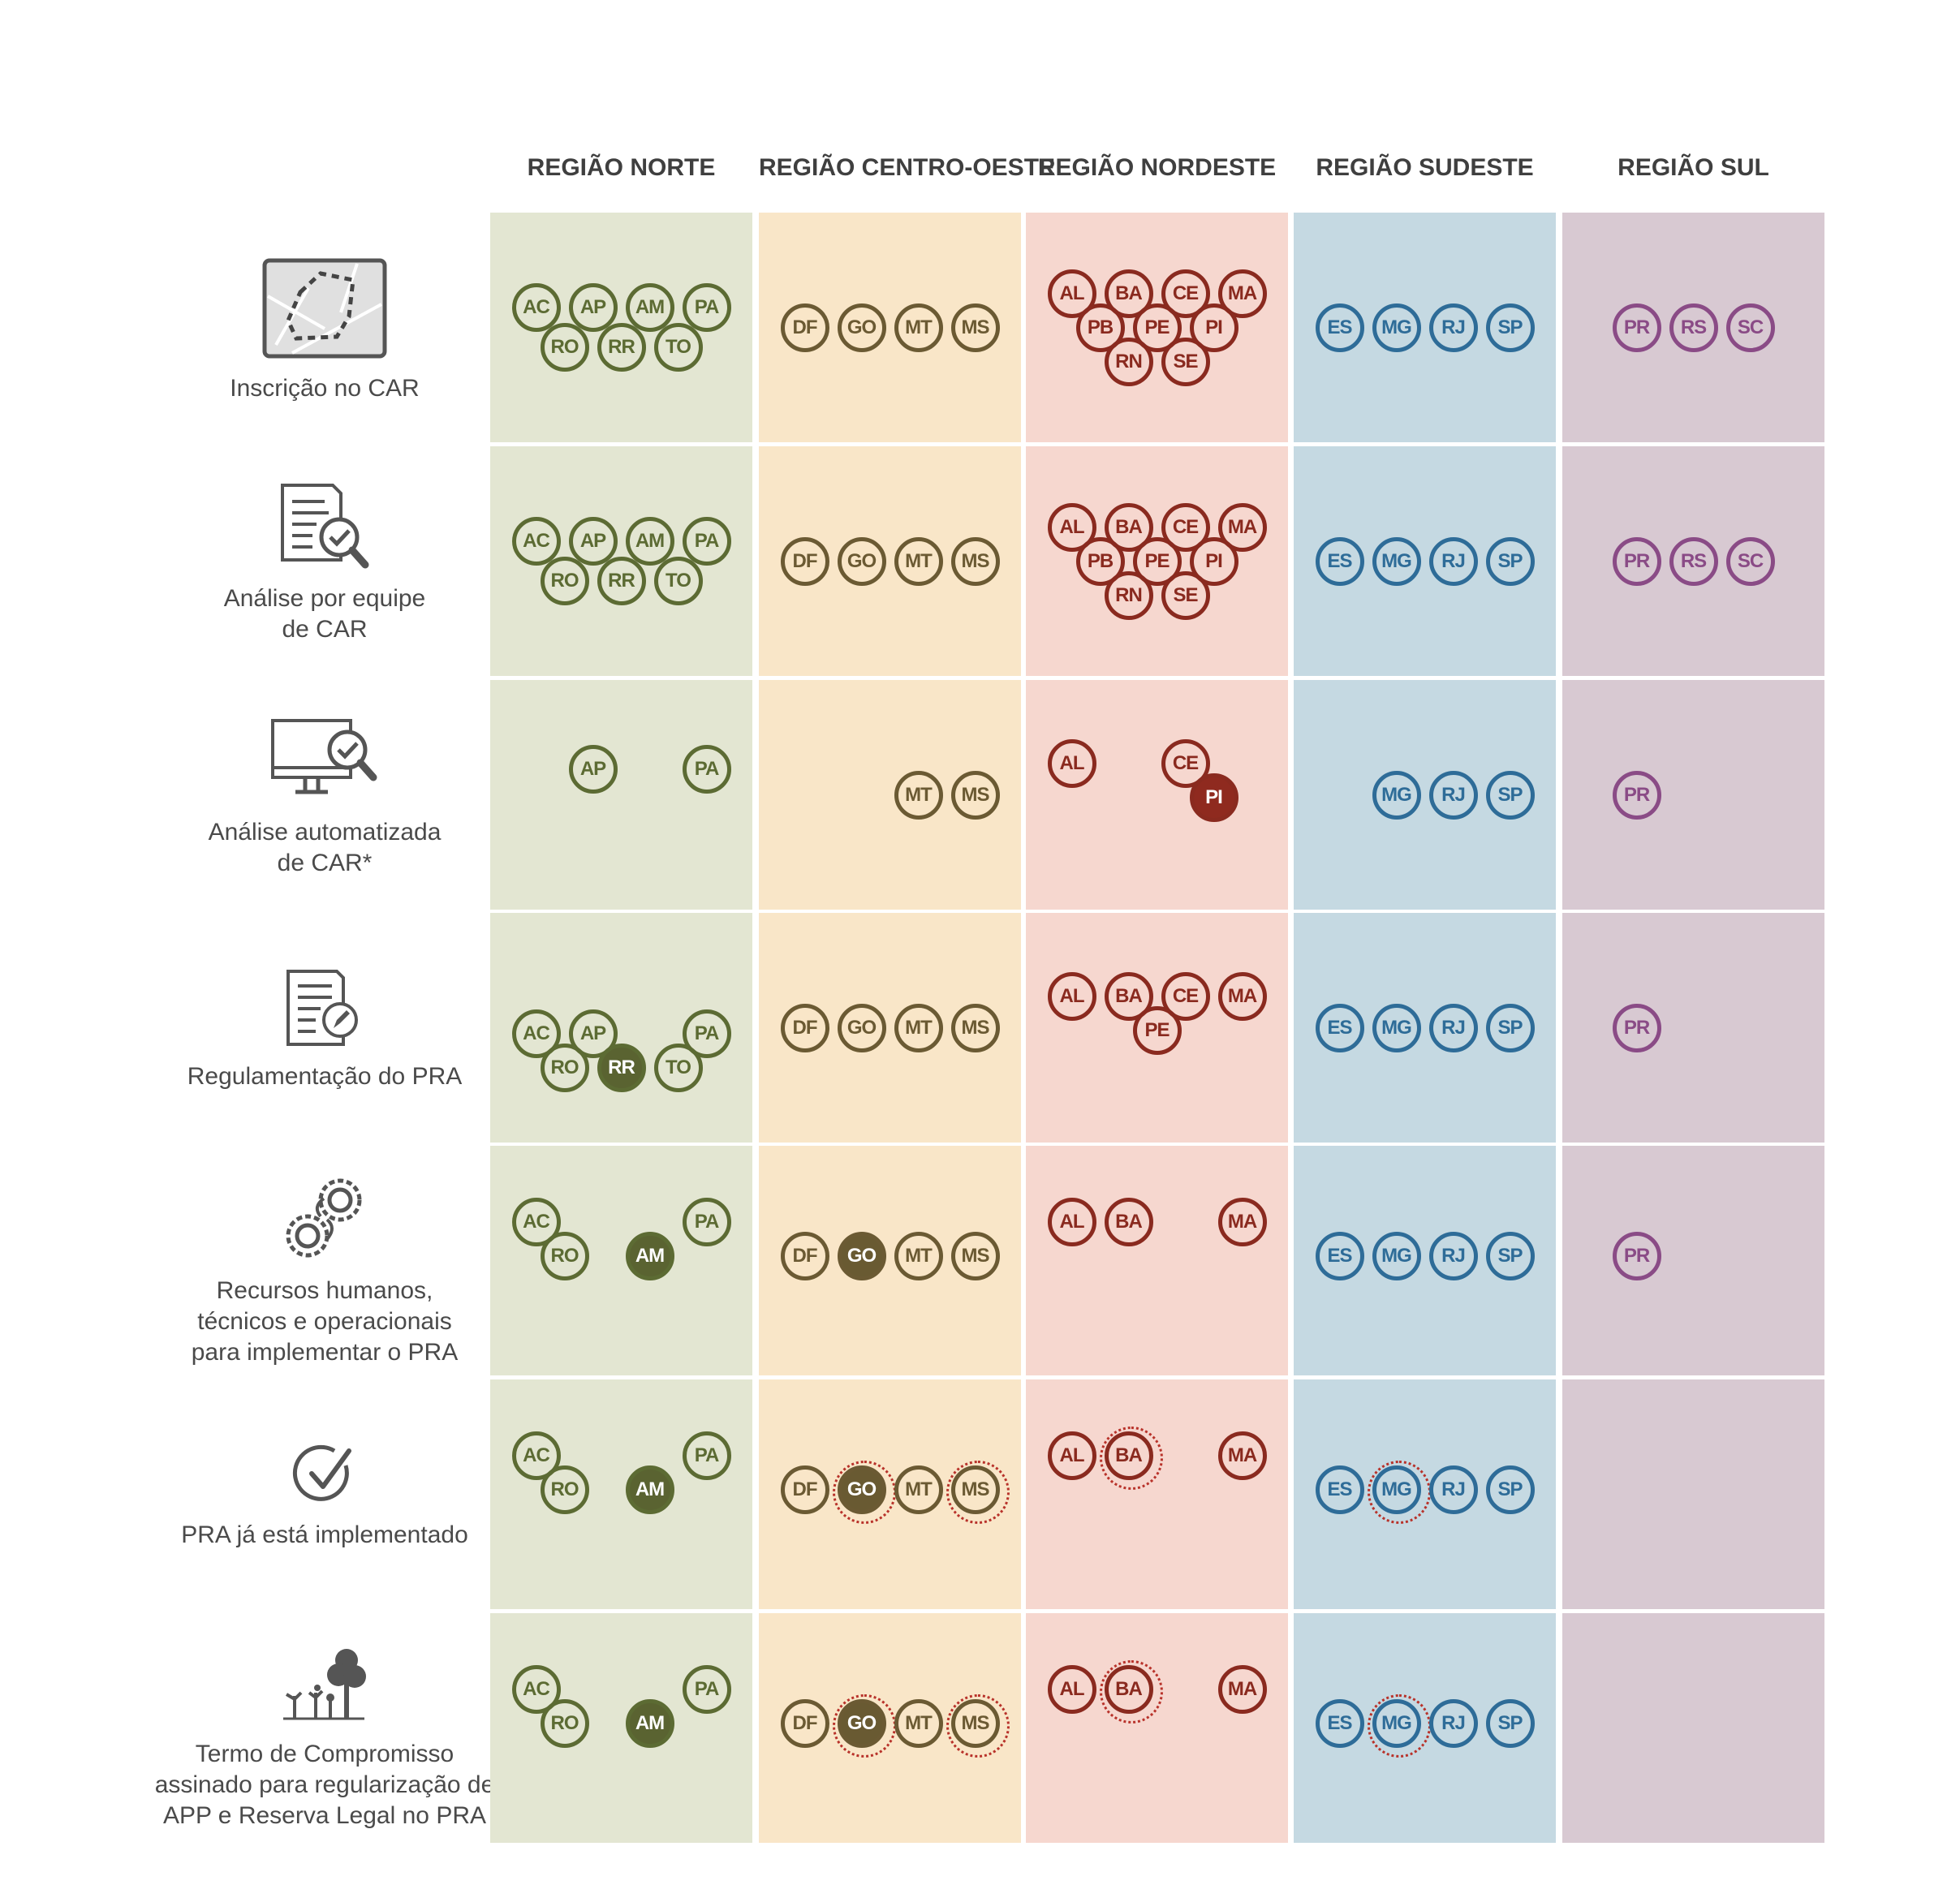  I want to click on cell-sul-row-1: PR RS SC, so click(1693, 328).